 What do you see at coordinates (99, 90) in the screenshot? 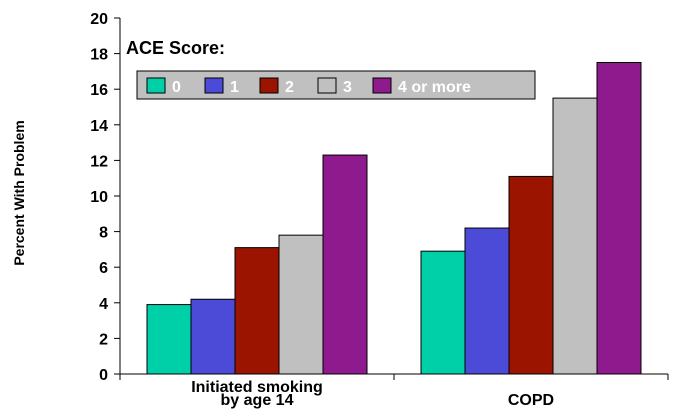
I see `y-tick-label-16: 16` at bounding box center [99, 90].